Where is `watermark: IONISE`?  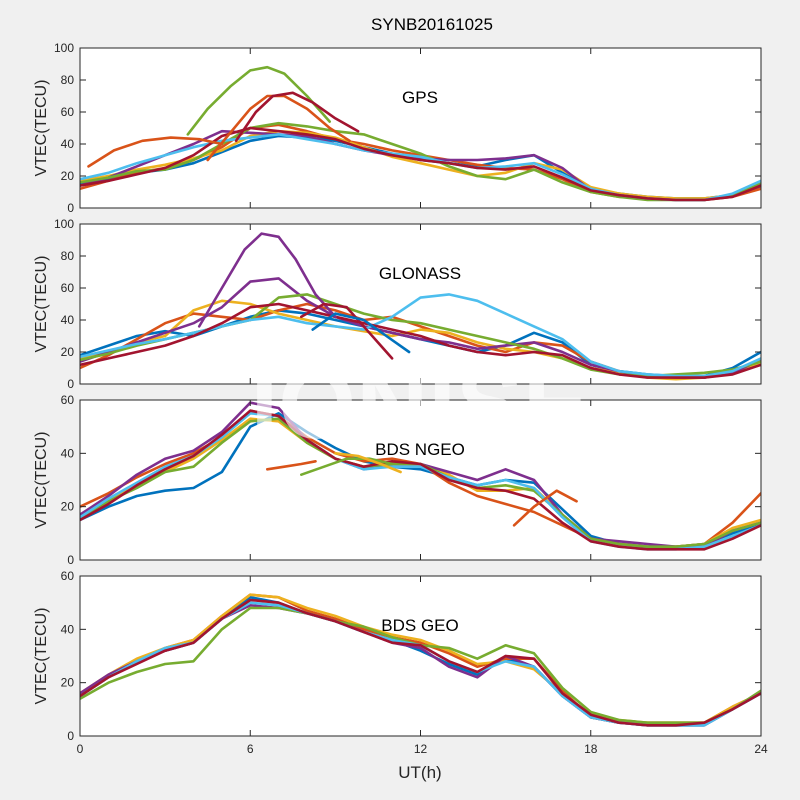 watermark: IONISE is located at coordinates (420, 404).